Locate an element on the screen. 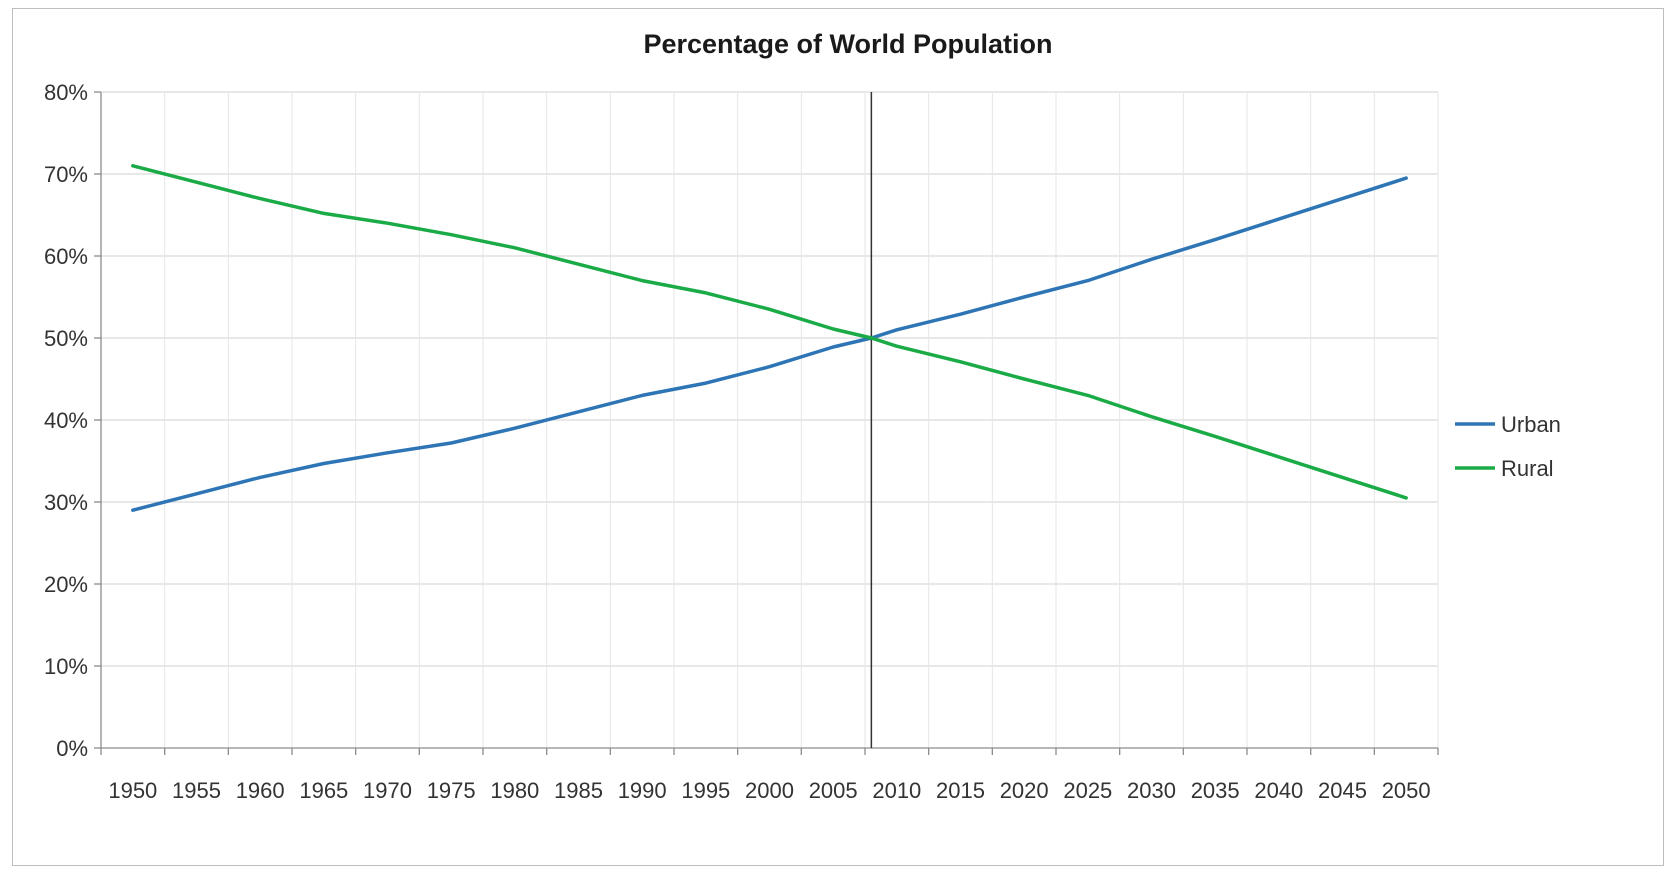  x-tick-label: 1955 is located at coordinates (196, 790).